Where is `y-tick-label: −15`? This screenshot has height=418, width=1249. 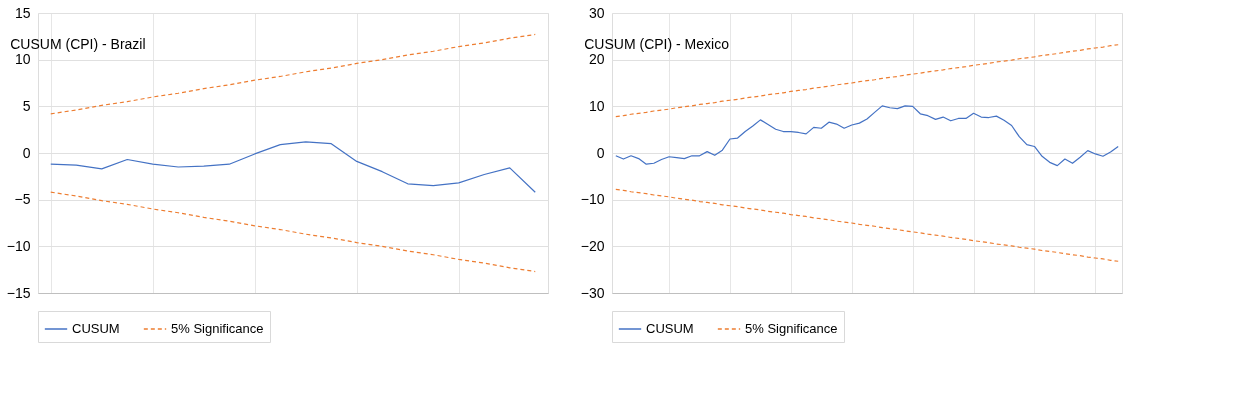 y-tick-label: −15 is located at coordinates (18, 292).